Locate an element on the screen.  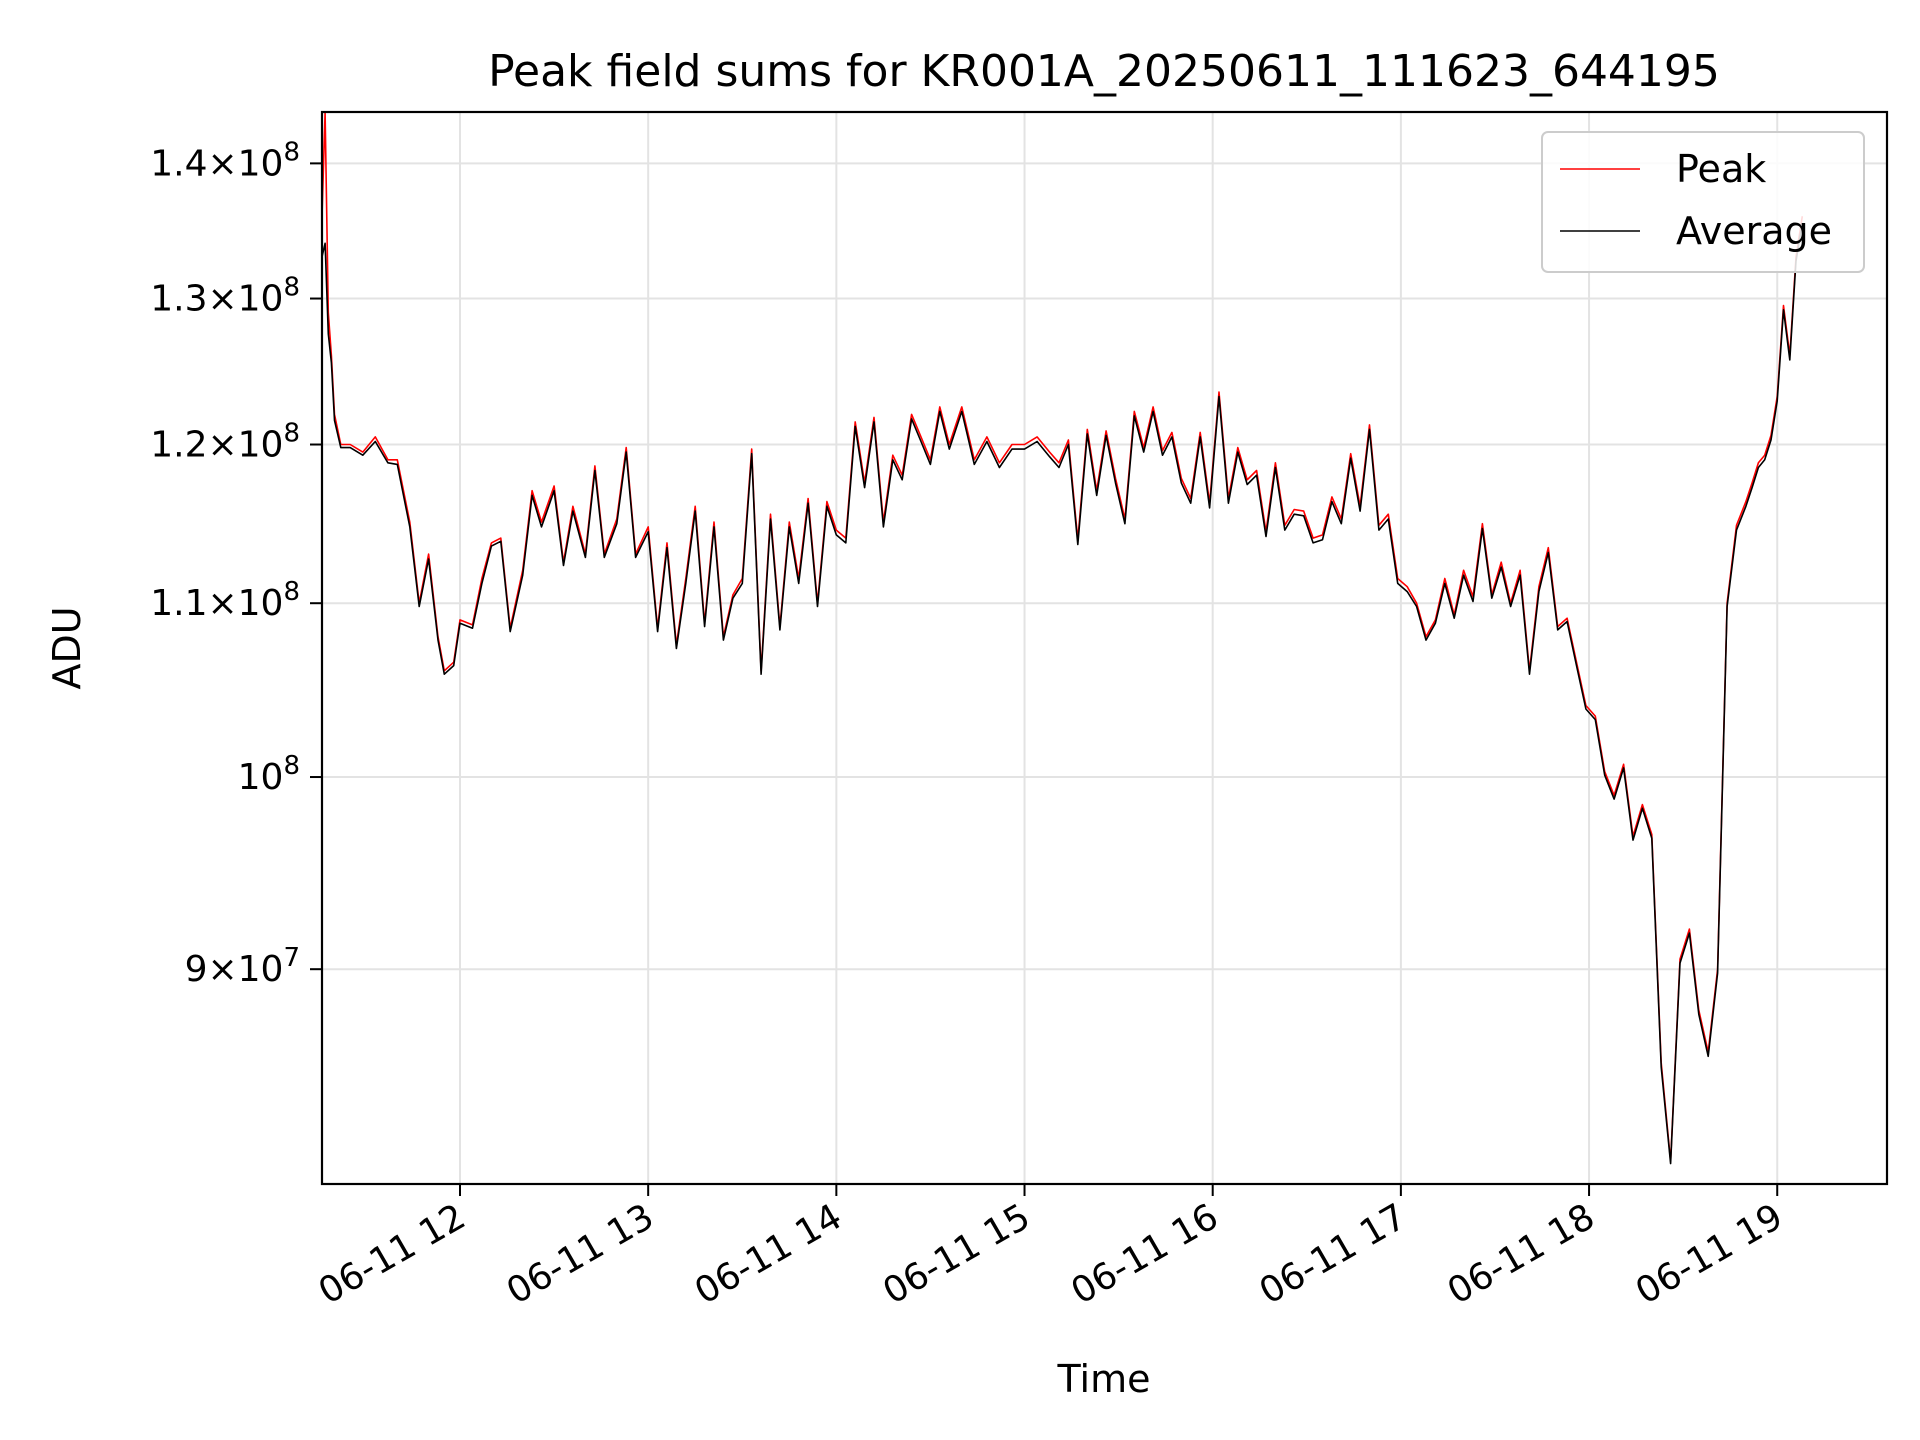
y-tick-label: 1.2×108 is located at coordinates (225, 442).